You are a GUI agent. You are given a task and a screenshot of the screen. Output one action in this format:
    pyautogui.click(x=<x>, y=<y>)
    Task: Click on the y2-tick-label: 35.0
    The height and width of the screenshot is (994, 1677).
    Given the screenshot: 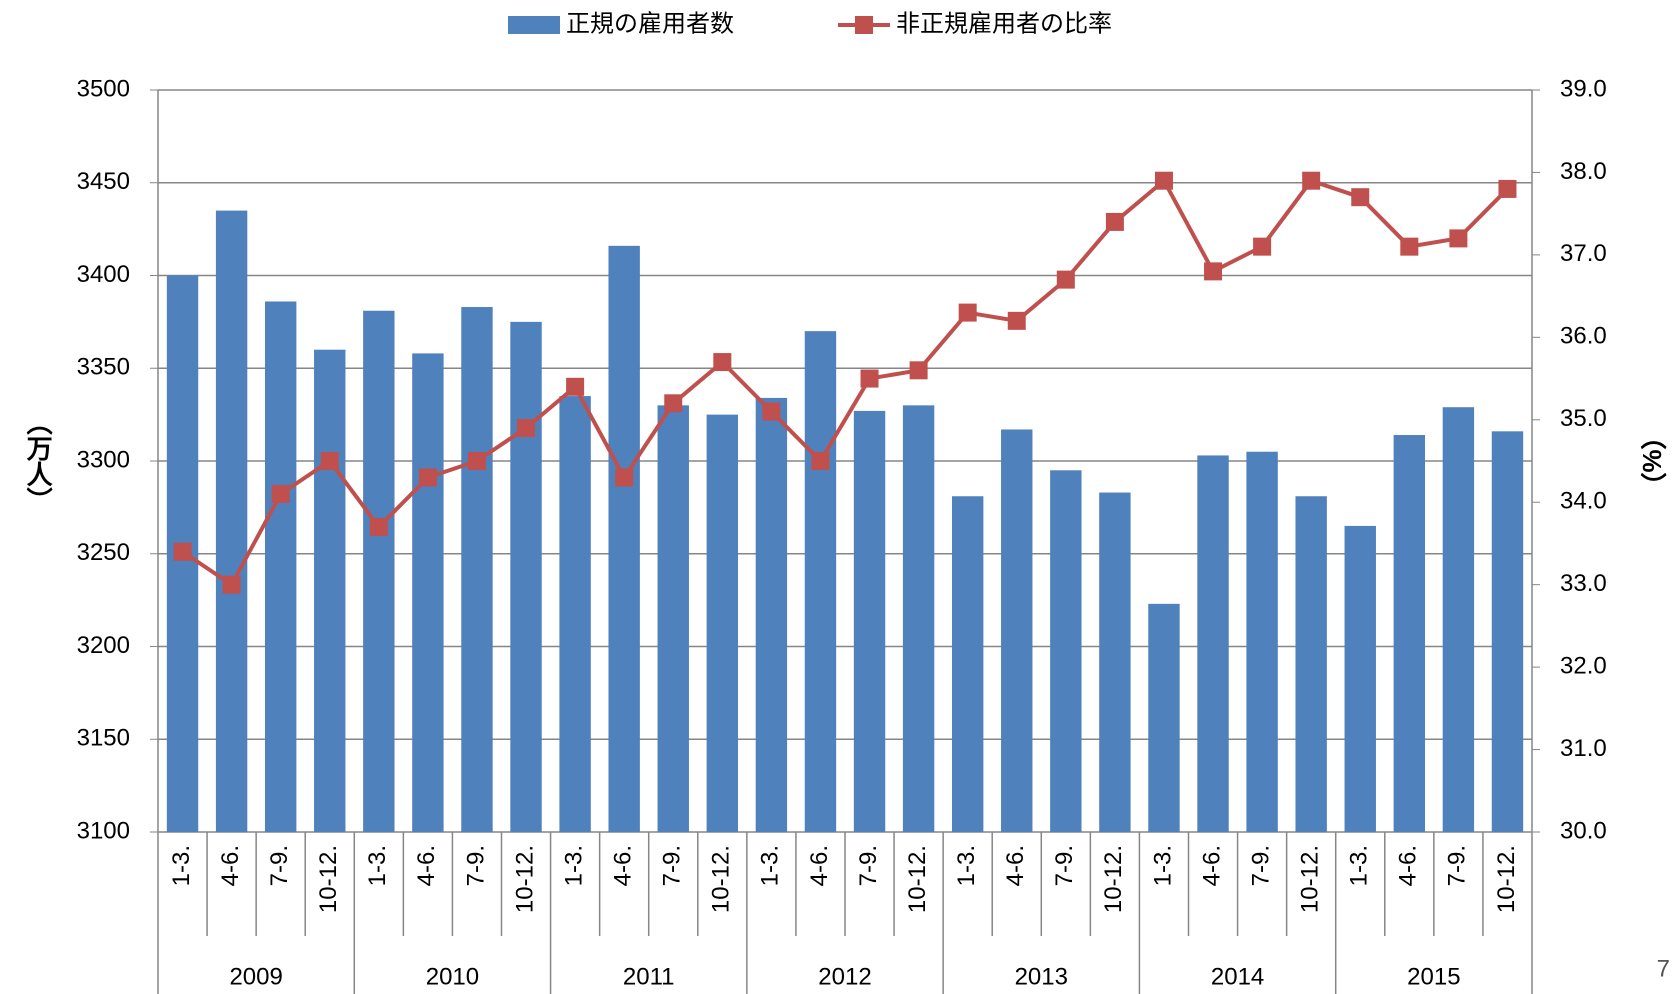 What is the action you would take?
    pyautogui.click(x=1583, y=418)
    